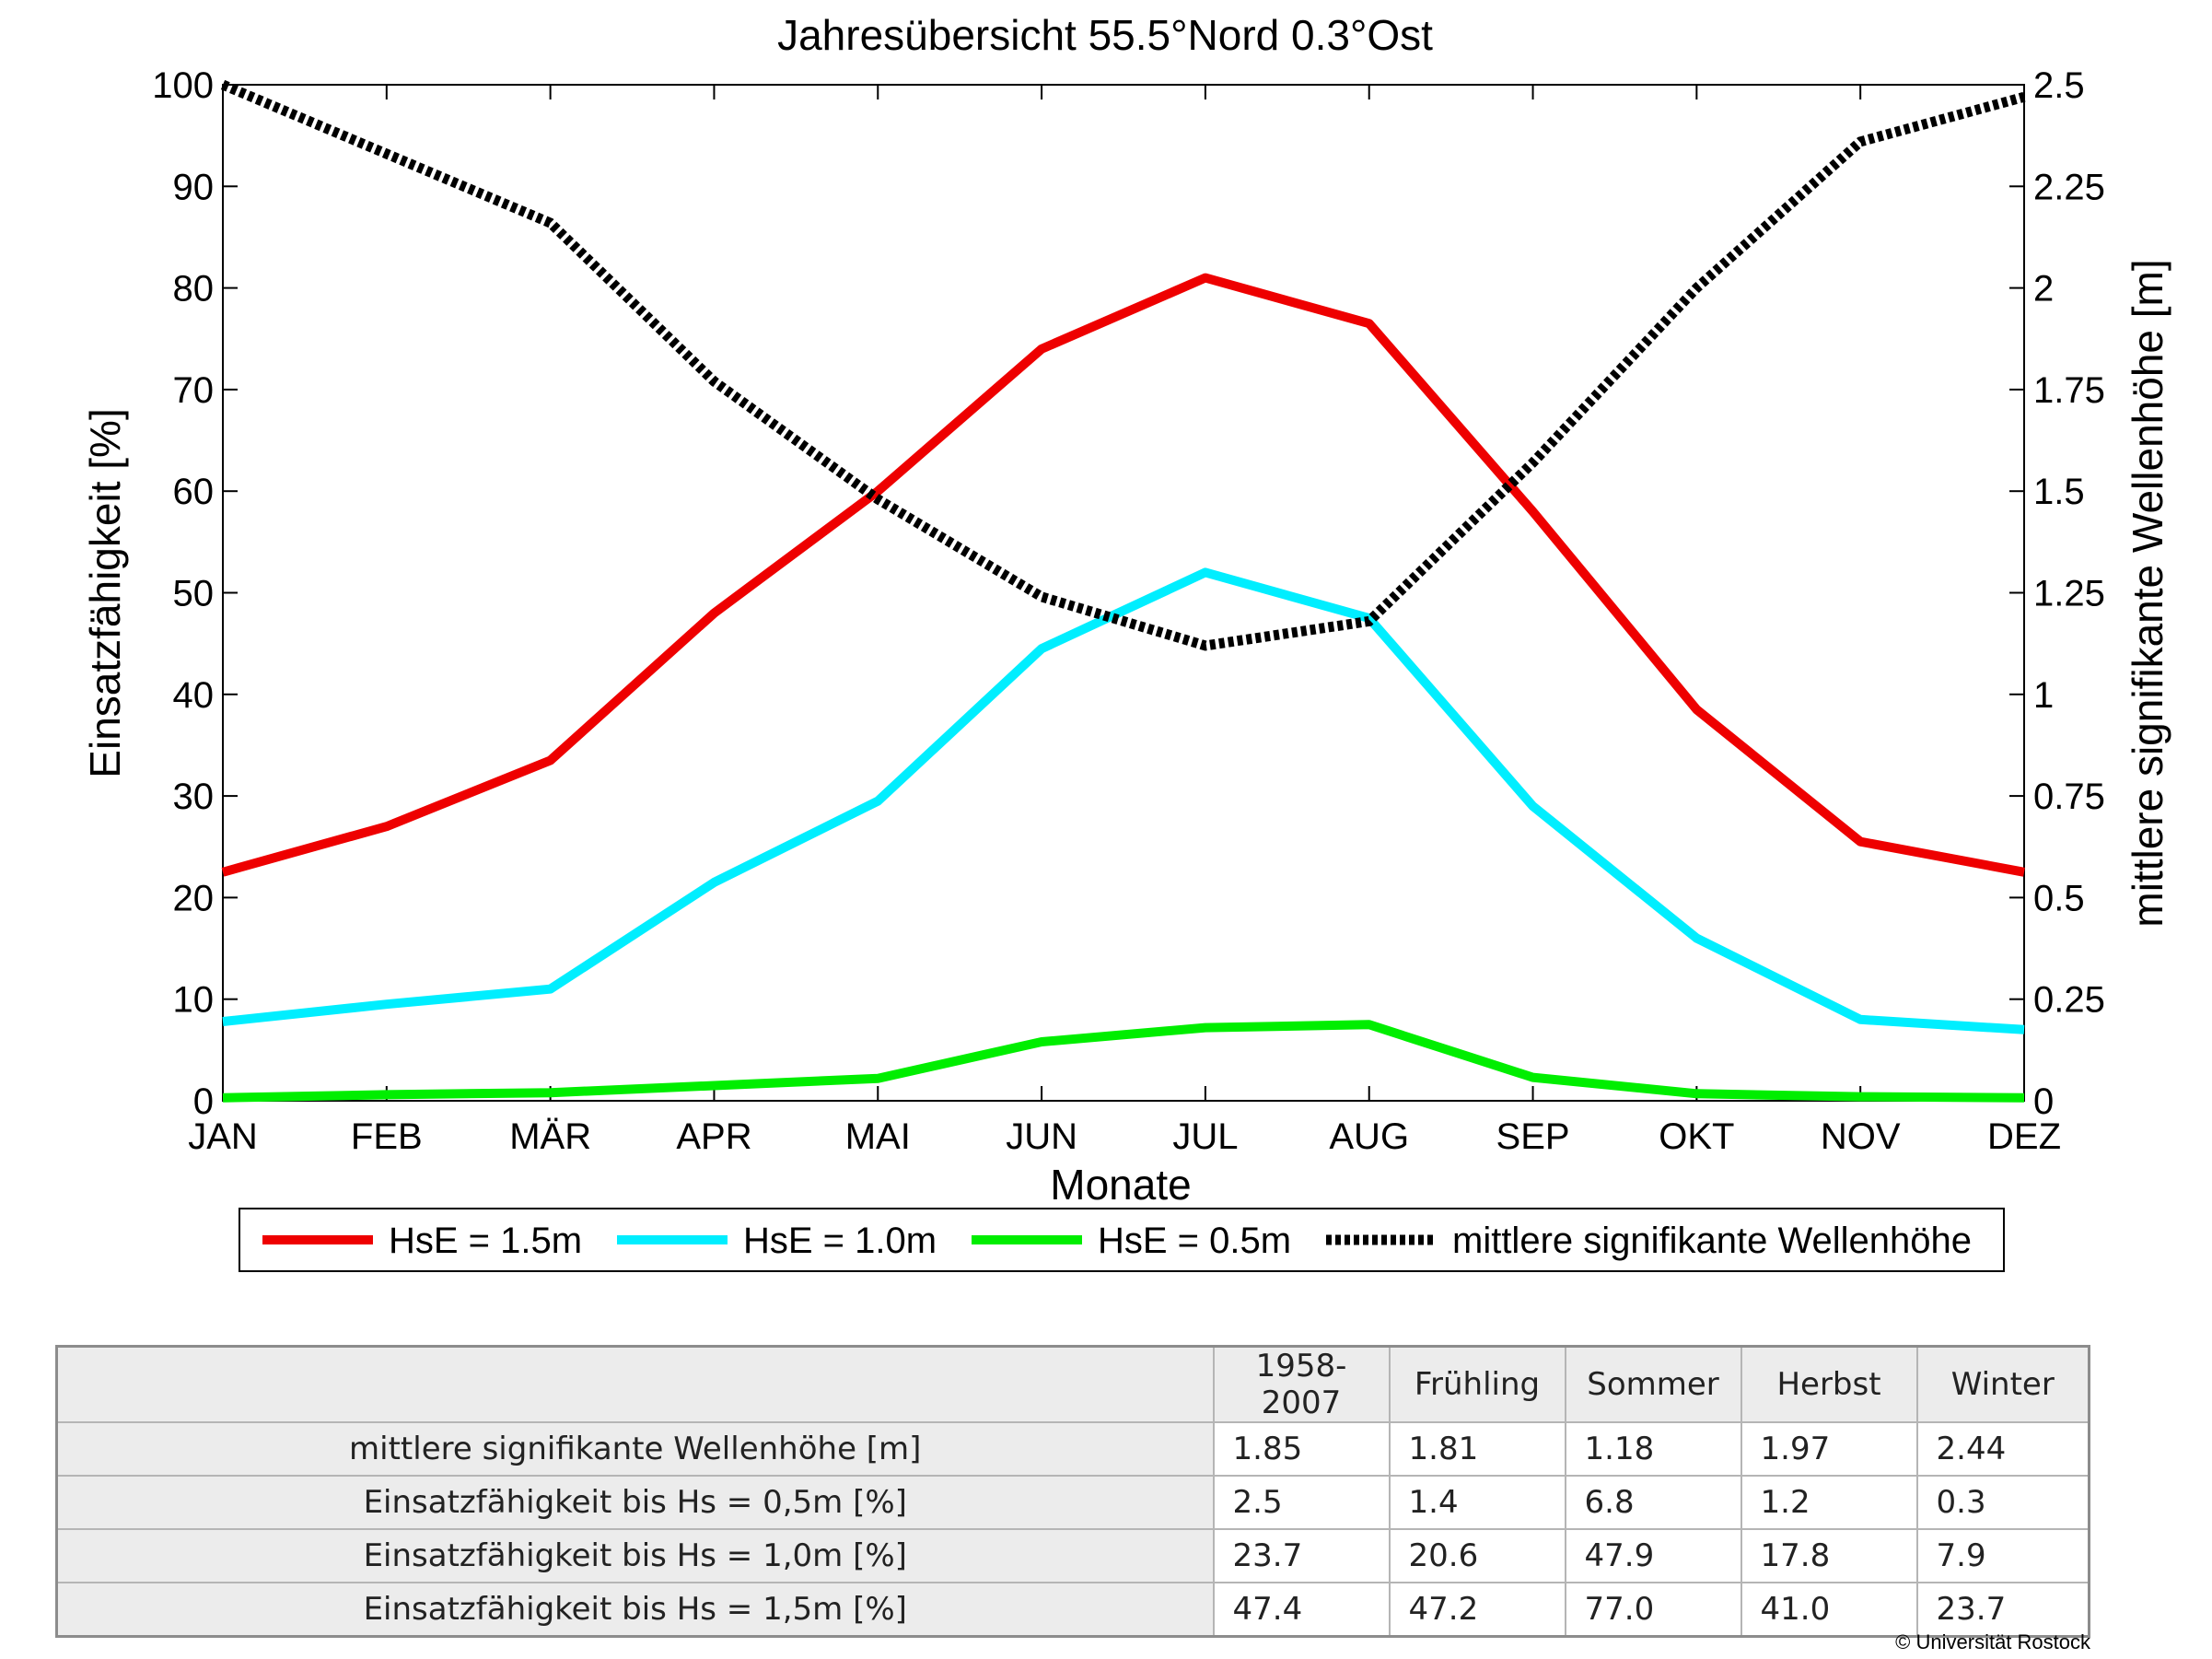  I want to click on y-right-tick-label: 2.25, so click(2069, 187).